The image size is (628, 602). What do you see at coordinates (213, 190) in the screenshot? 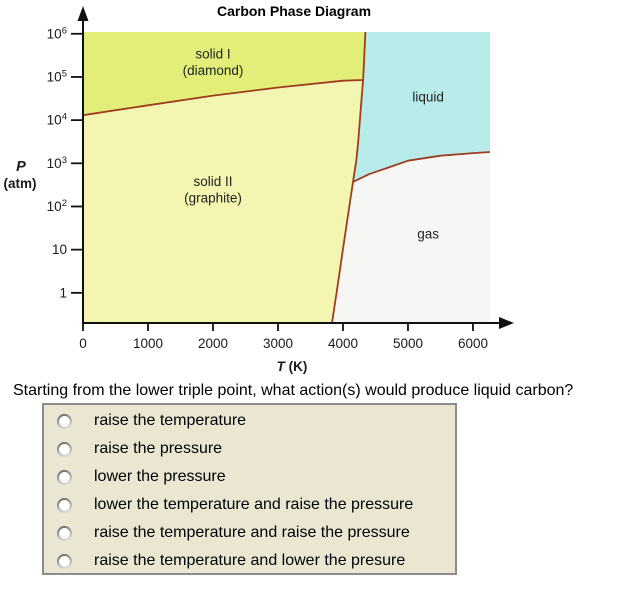
I see `region-label-solid2: solid II (graphite)` at bounding box center [213, 190].